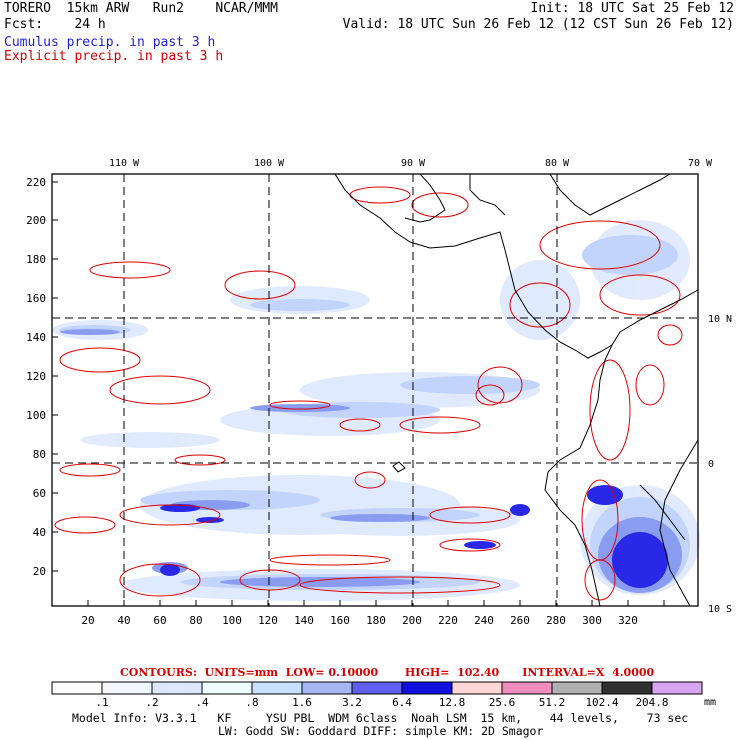 The image size is (740, 740). Describe the element at coordinates (36, 259) in the screenshot. I see `y-tick-label: 180` at that location.